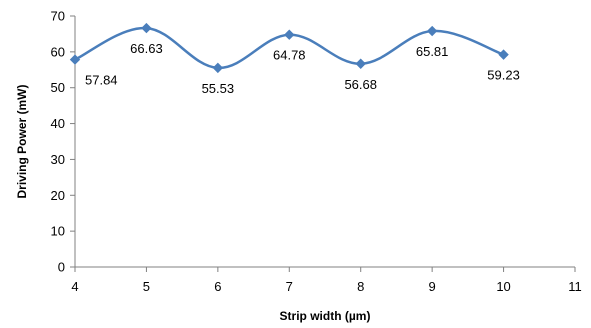 This screenshot has height=328, width=591. What do you see at coordinates (58, 195) in the screenshot?
I see `y-tick-label: 20` at bounding box center [58, 195].